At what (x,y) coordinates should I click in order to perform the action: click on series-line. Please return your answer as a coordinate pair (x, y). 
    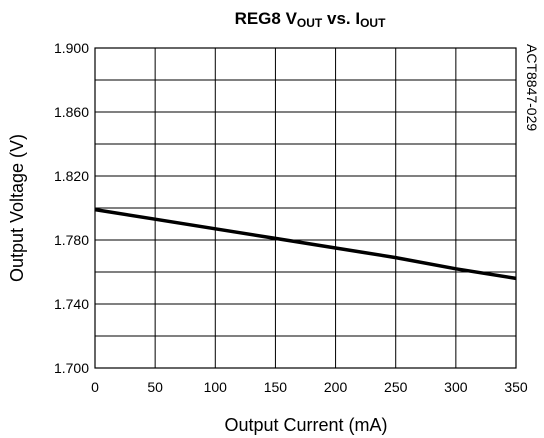
    Looking at the image, I should click on (305, 244).